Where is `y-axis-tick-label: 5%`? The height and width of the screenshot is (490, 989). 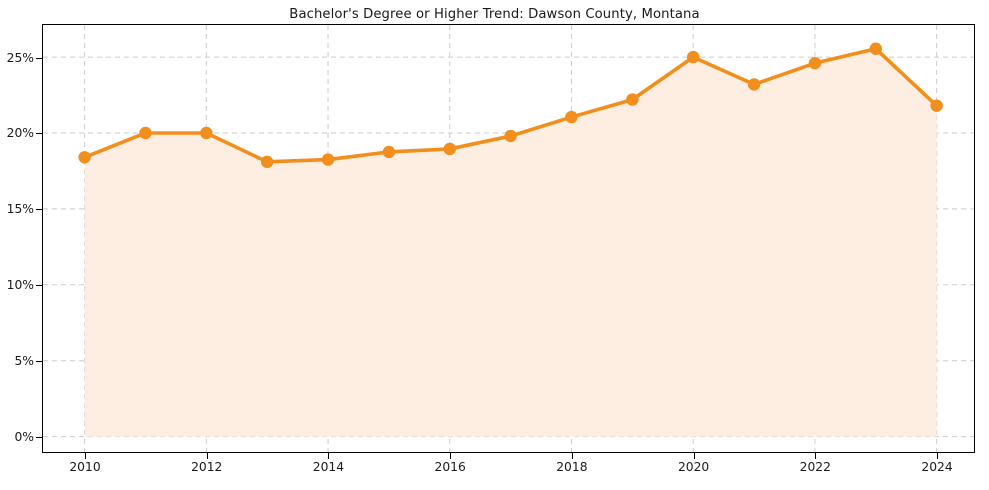
y-axis-tick-label: 5% is located at coordinates (24, 361).